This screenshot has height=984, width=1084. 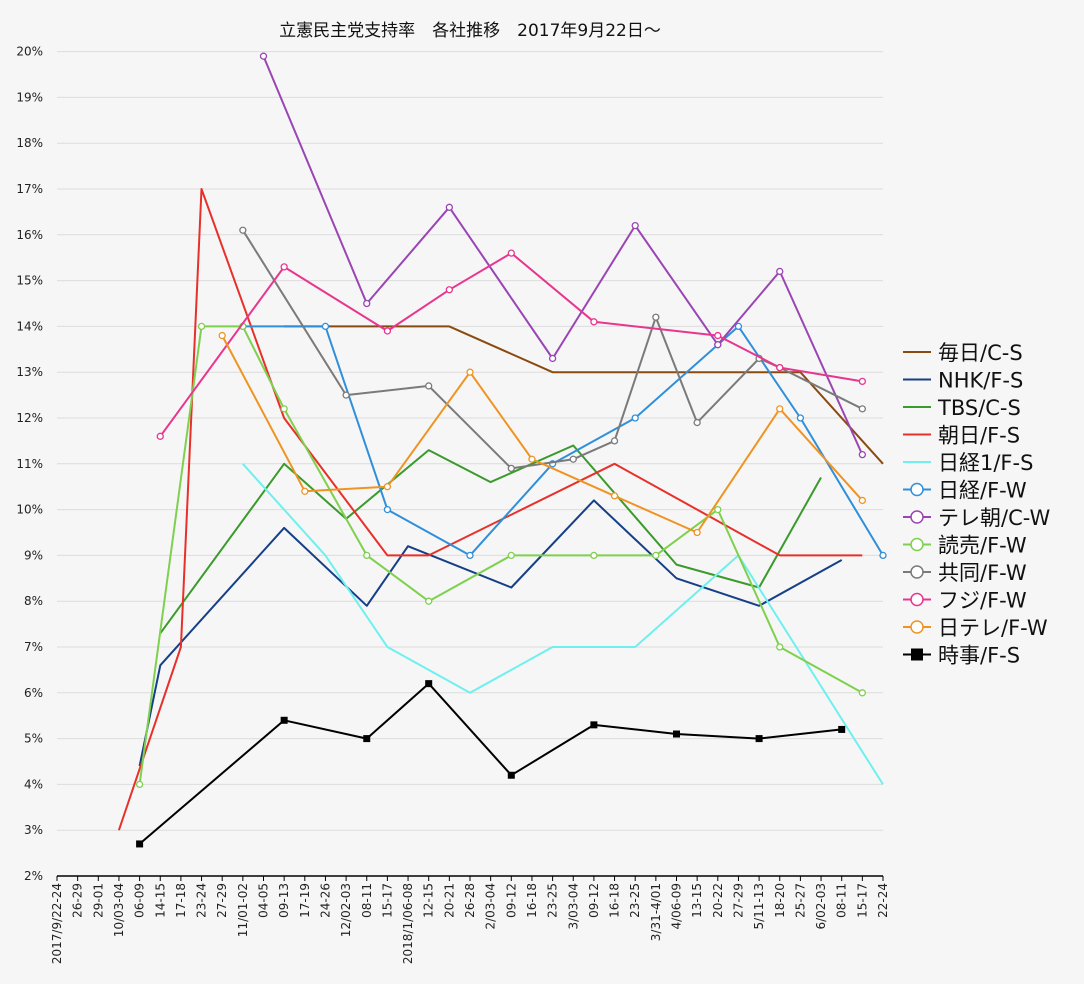 What do you see at coordinates (963, 353) in the screenshot?
I see `legend-item: 毎日/C-S` at bounding box center [963, 353].